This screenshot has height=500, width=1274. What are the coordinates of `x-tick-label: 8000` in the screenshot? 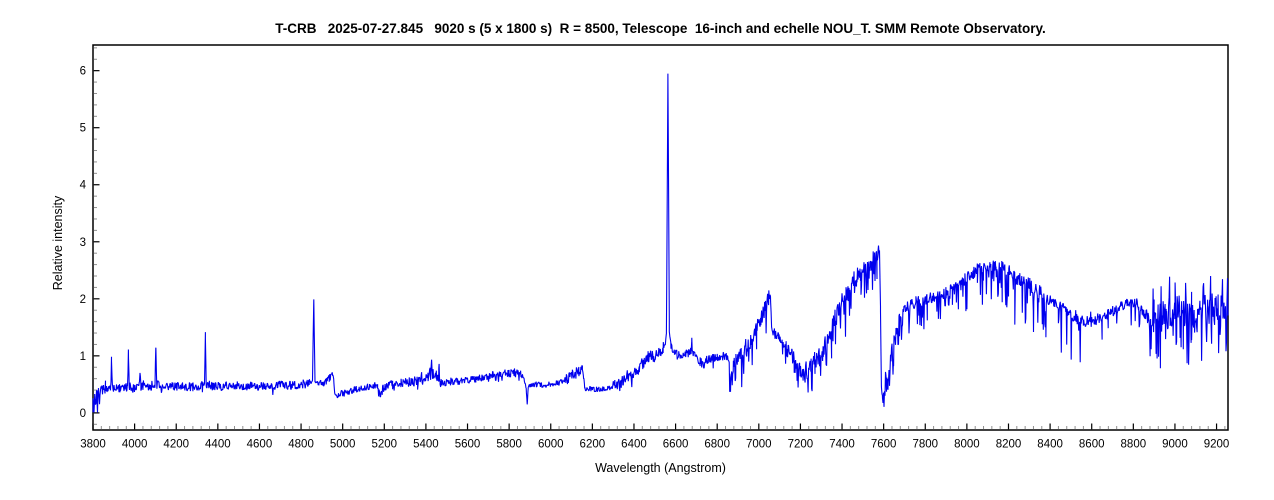 It's located at (967, 445).